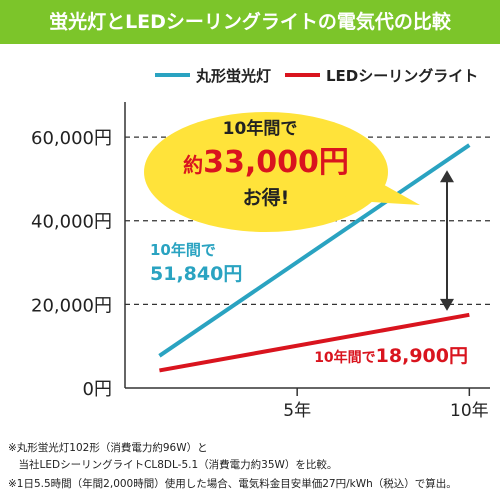  Describe the element at coordinates (183, 250) in the screenshot. I see `fluorescent-annotation-label: 10年間で` at that location.